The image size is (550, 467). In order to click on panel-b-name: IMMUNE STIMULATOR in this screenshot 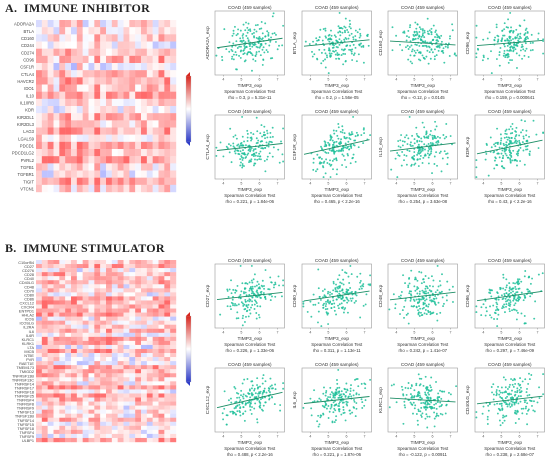, I will do `click(94, 248)`.